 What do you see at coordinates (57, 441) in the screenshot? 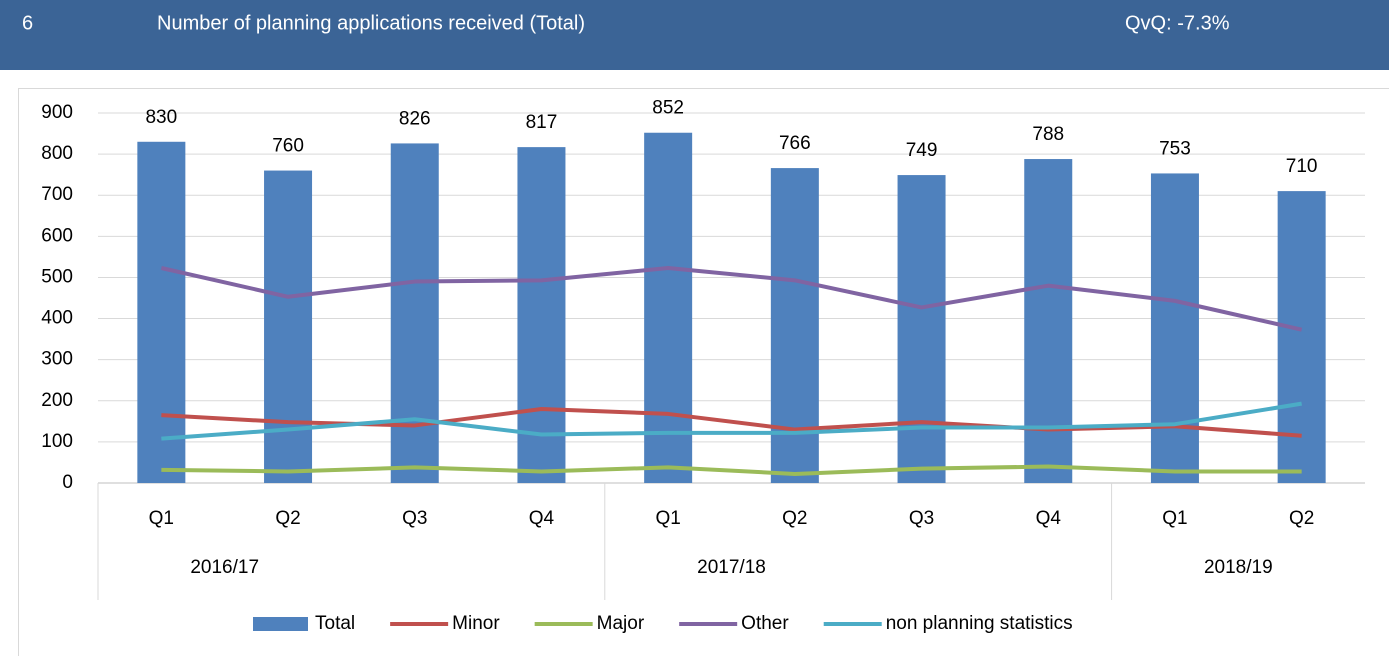
I see `y-tick-label: 100` at bounding box center [57, 441].